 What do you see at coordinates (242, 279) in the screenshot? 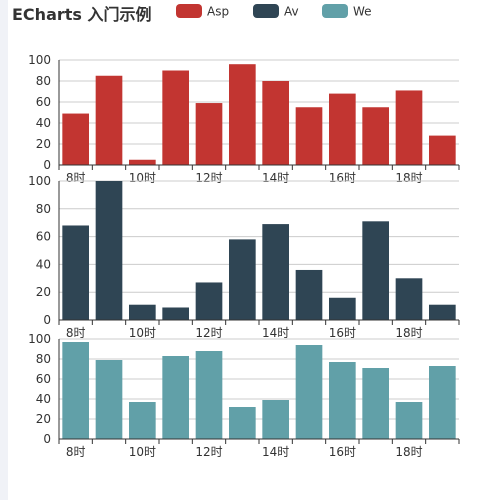
I see `bar-av-13时` at bounding box center [242, 279].